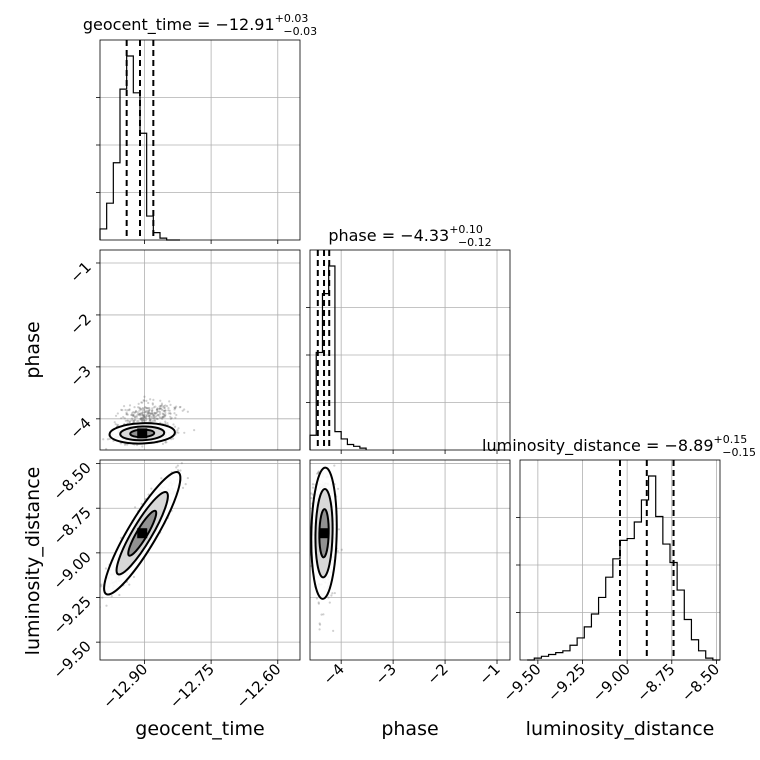 The height and width of the screenshot is (760, 760). I want to click on frame-luminosity_distance, so click(620, 560).